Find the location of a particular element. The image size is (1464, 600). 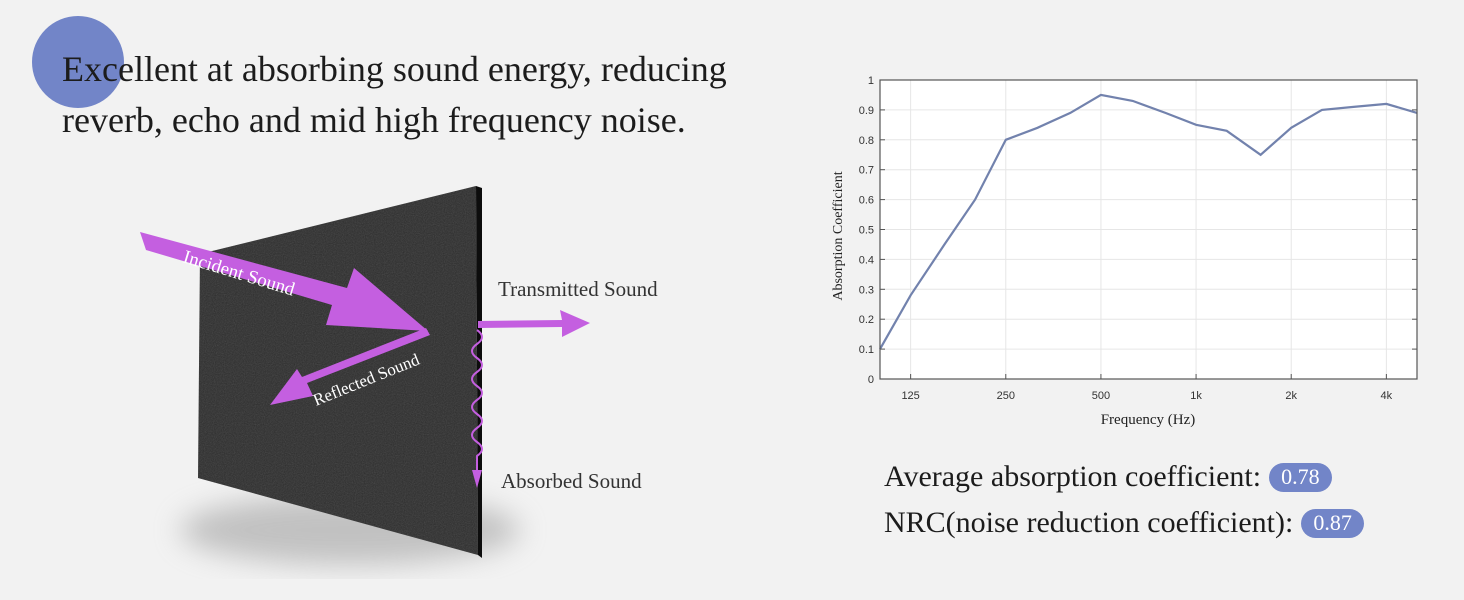

average-label: Average absorption coefficient: is located at coordinates (1073, 476).